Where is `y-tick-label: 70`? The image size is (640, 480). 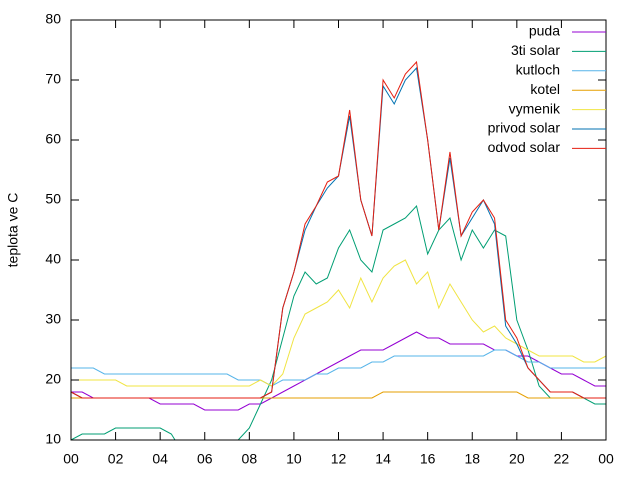
y-tick-label: 70 is located at coordinates (53, 79).